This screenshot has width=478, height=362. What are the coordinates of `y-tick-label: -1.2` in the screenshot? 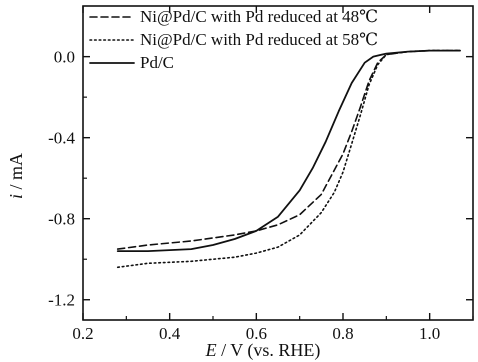 It's located at (61, 300).